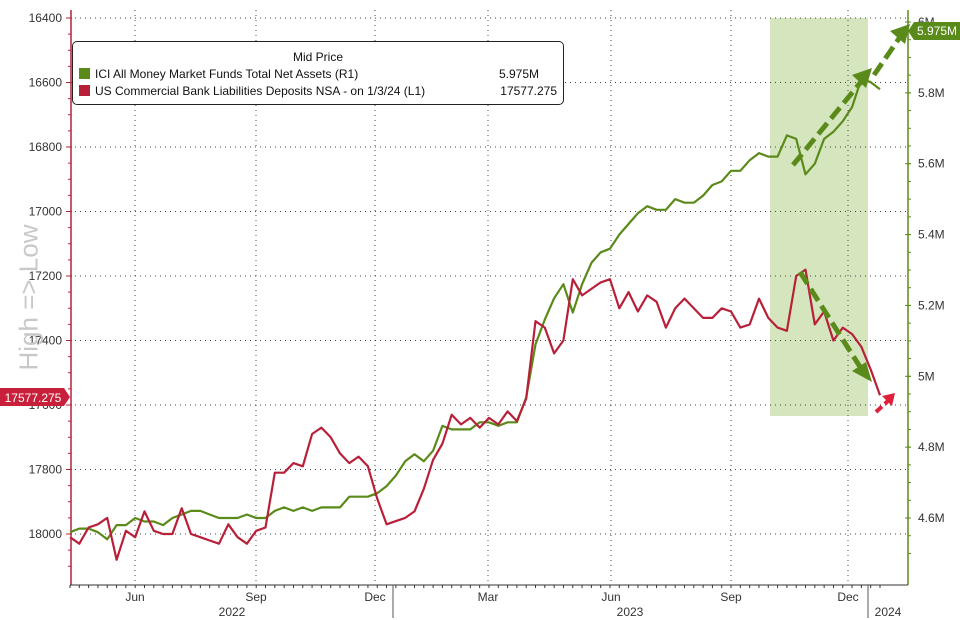 Image resolution: width=960 pixels, height=620 pixels. Describe the element at coordinates (28, 297) in the screenshot. I see `watermark-label: High => Low` at that location.